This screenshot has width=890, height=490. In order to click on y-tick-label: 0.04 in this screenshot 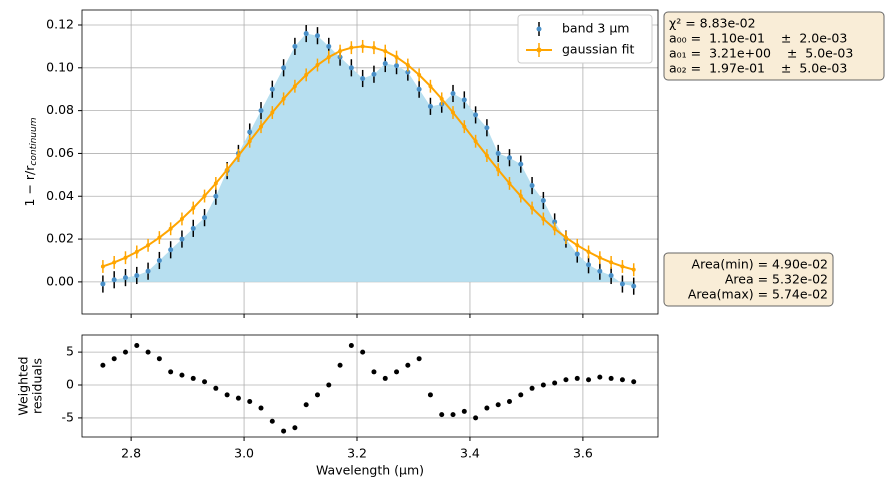, I will do `click(60, 195)`.